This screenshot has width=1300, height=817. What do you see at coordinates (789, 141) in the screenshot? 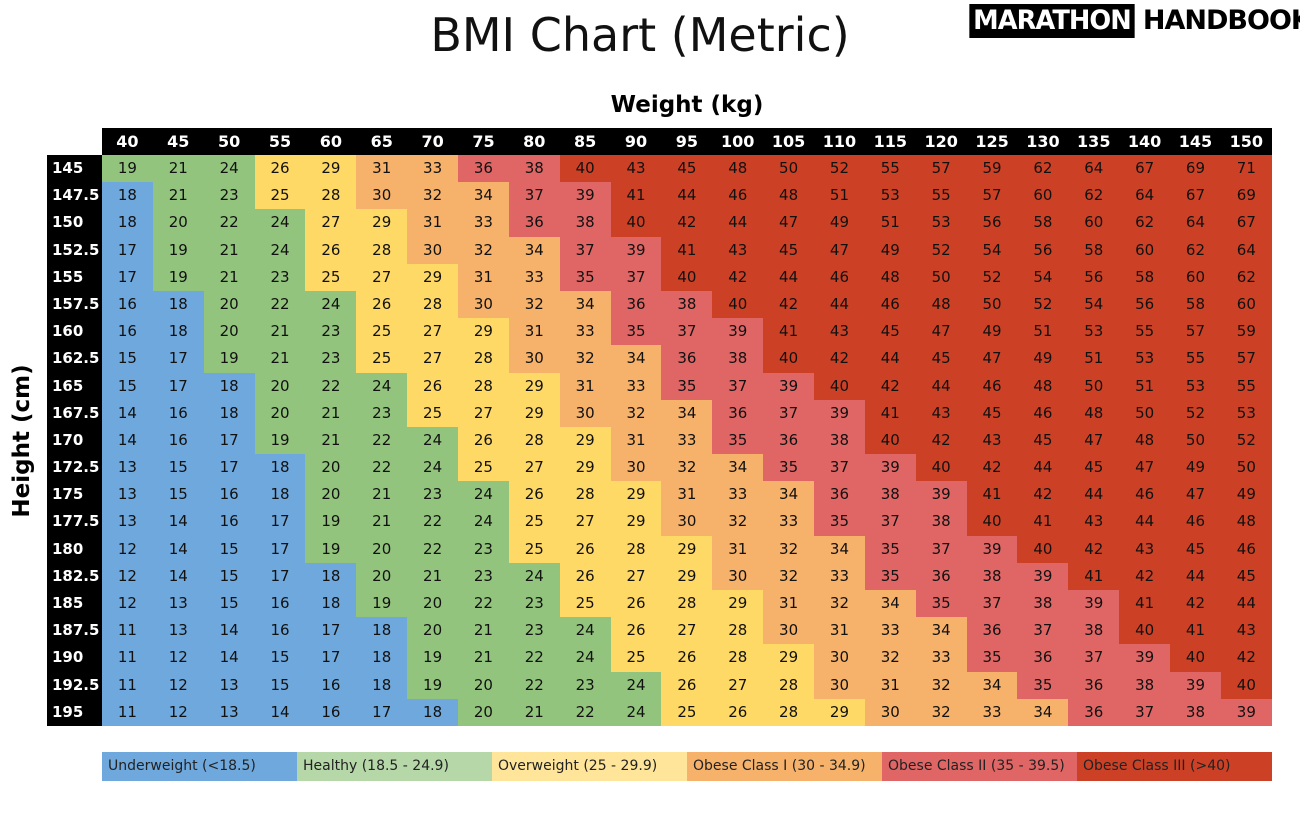
I see `x-tick-label: 105` at bounding box center [789, 141].